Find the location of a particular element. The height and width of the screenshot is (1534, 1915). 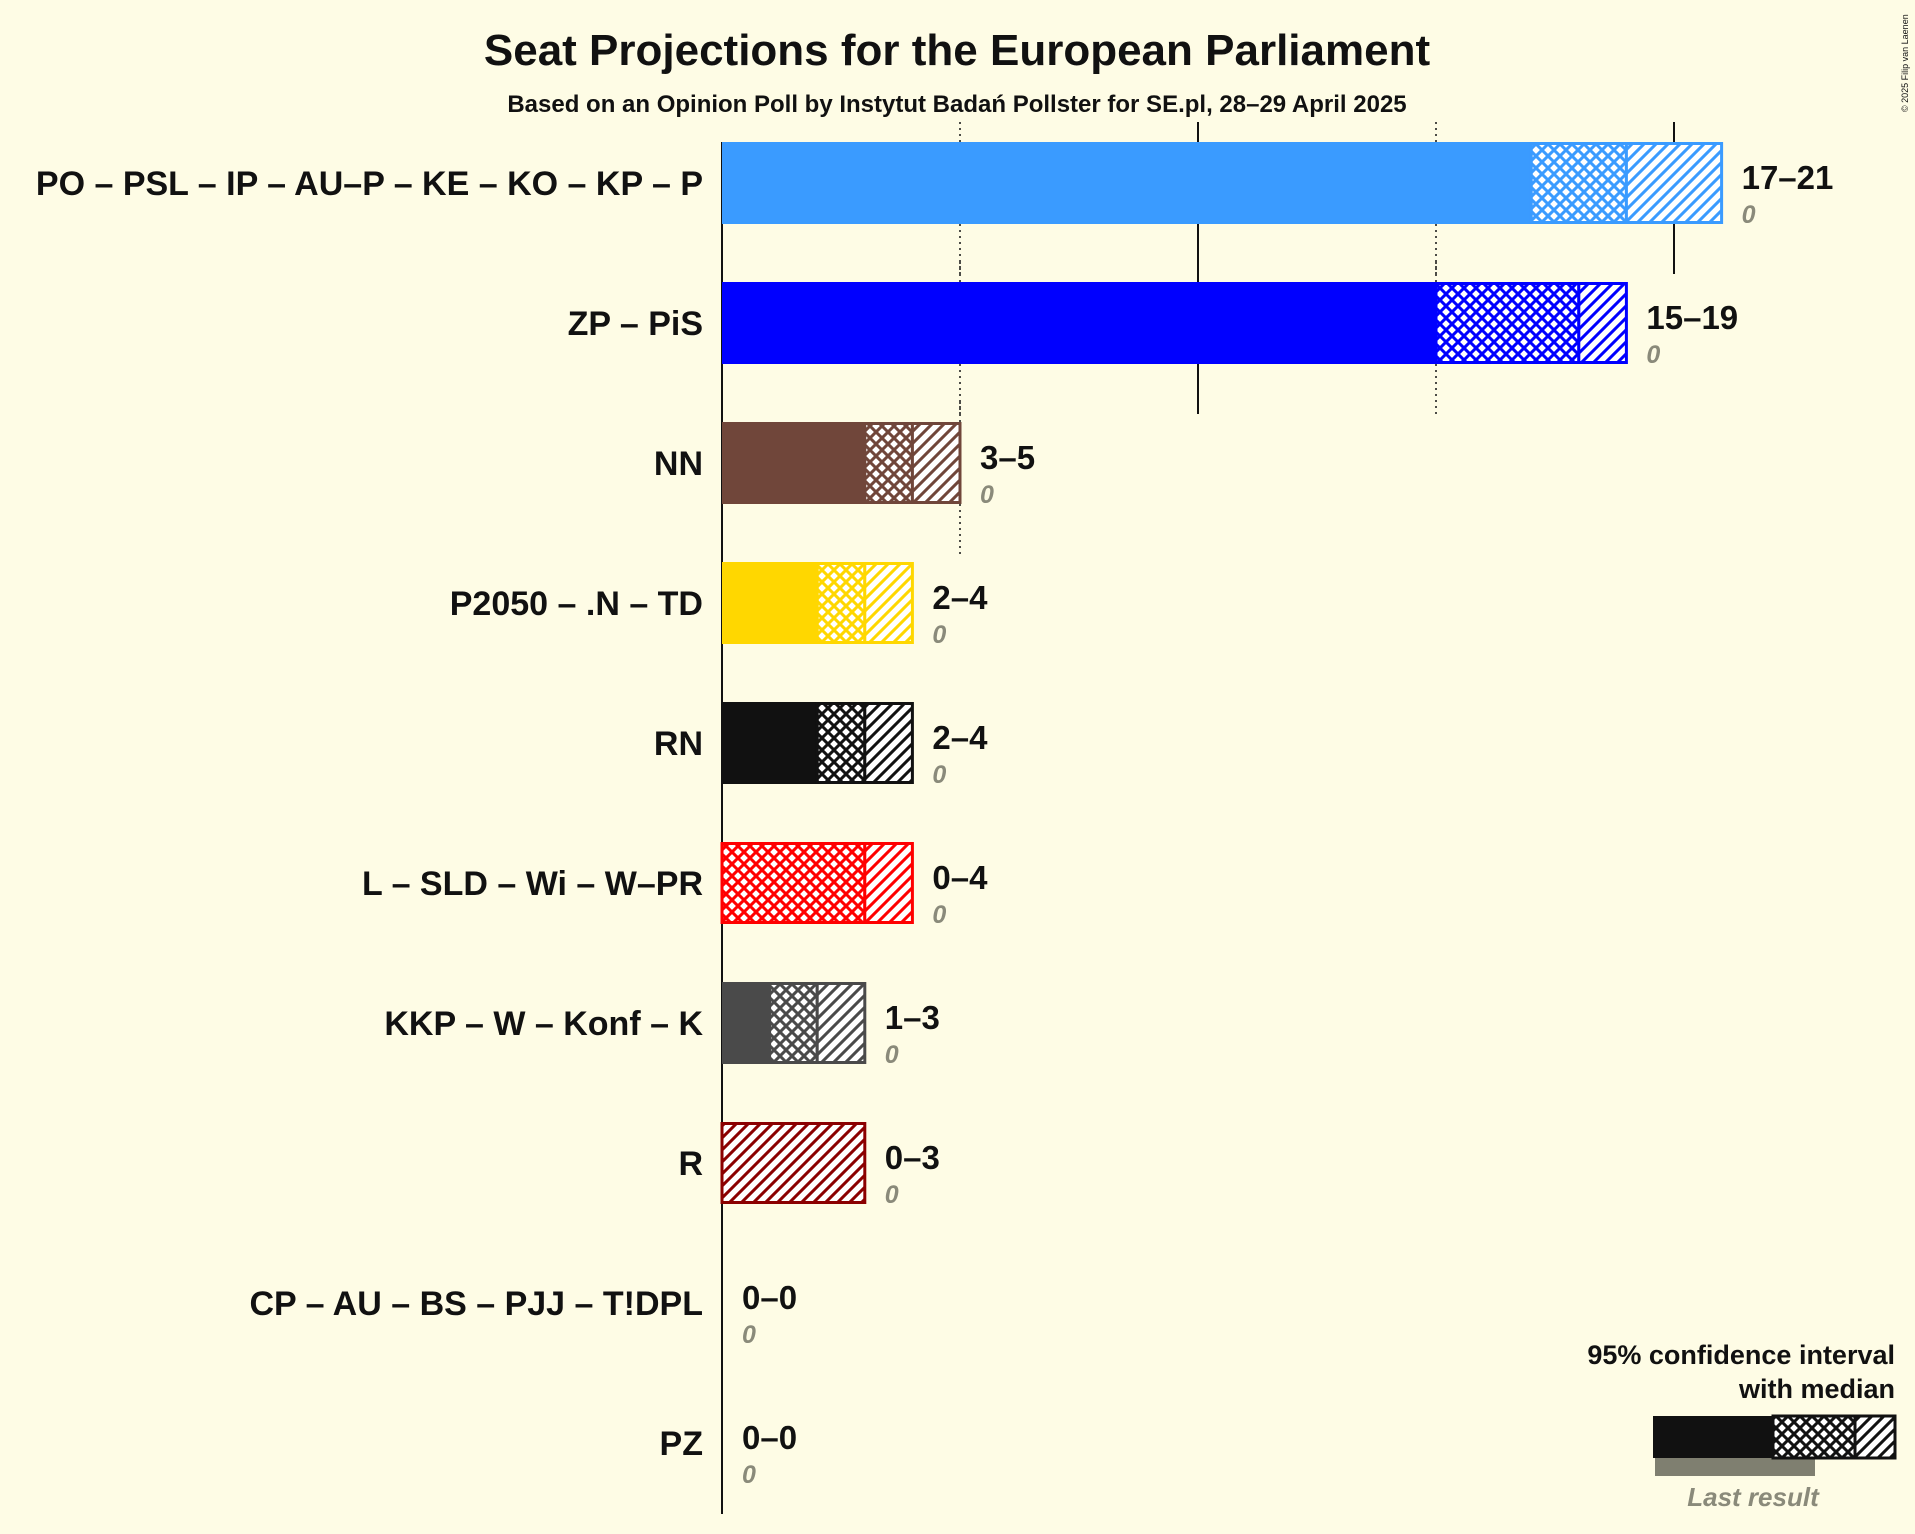

party-label: PZ is located at coordinates (681, 1444).